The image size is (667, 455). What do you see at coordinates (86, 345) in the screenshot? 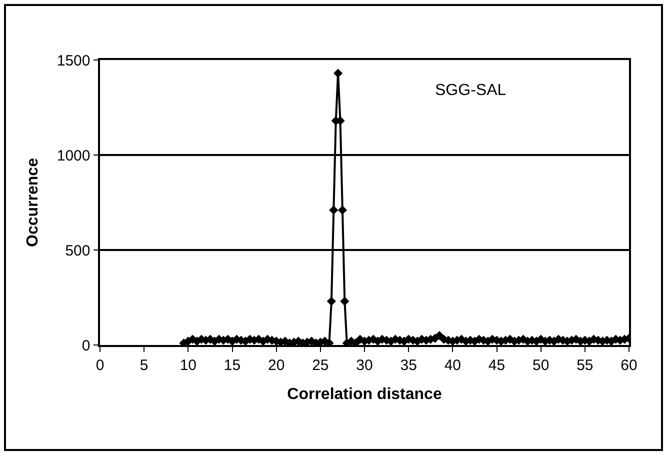
I see `y-tick-label: 0` at bounding box center [86, 345].